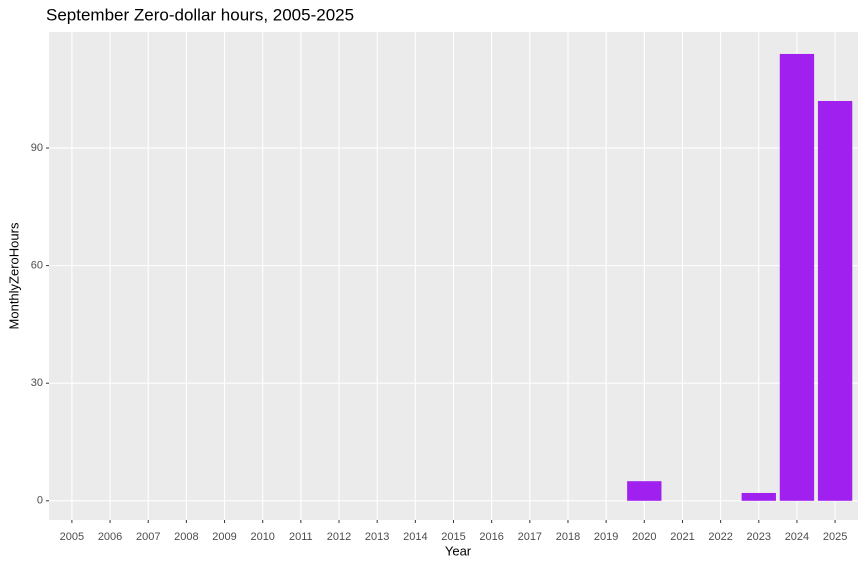 This screenshot has width=866, height=568. Describe the element at coordinates (491, 537) in the screenshot. I see `x-tick-label: 2016` at that location.